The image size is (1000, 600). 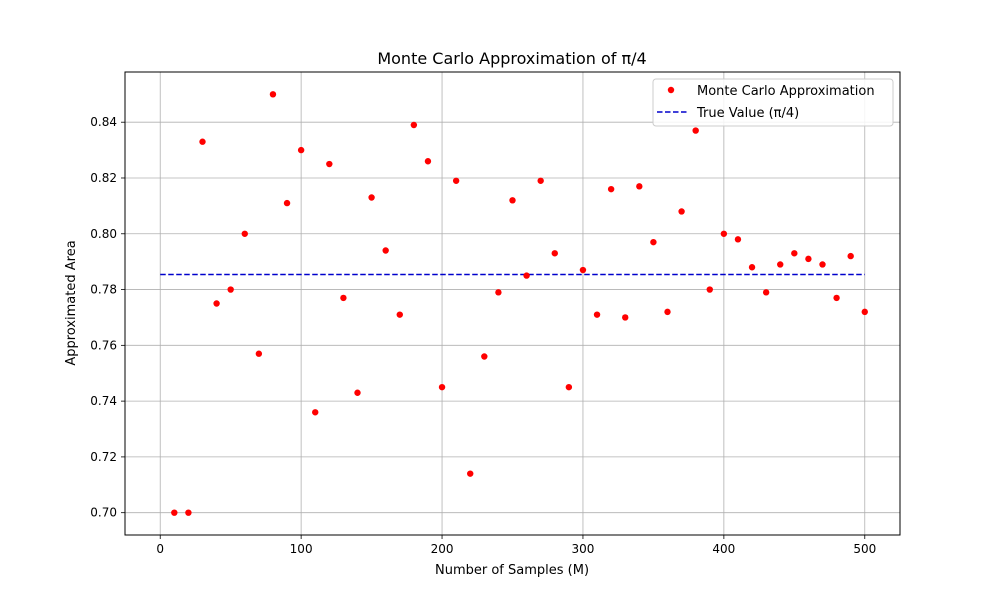 What do you see at coordinates (103, 122) in the screenshot?
I see `y-tick-label: 0.84` at bounding box center [103, 122].